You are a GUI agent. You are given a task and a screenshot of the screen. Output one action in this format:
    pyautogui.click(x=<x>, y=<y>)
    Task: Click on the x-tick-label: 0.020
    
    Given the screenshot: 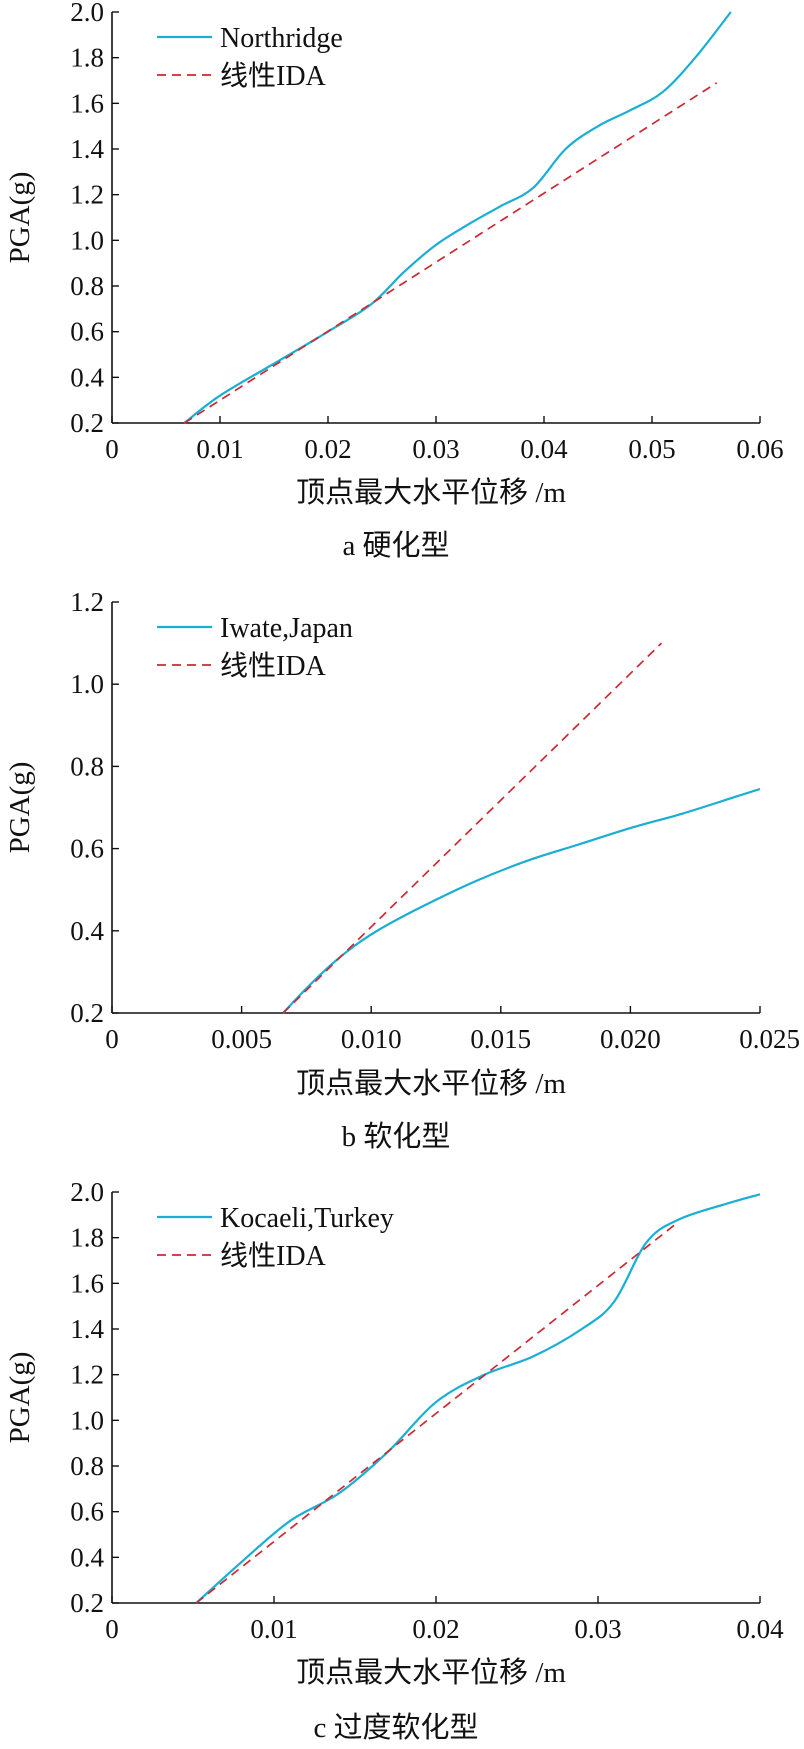 What is the action you would take?
    pyautogui.click(x=630, y=1039)
    